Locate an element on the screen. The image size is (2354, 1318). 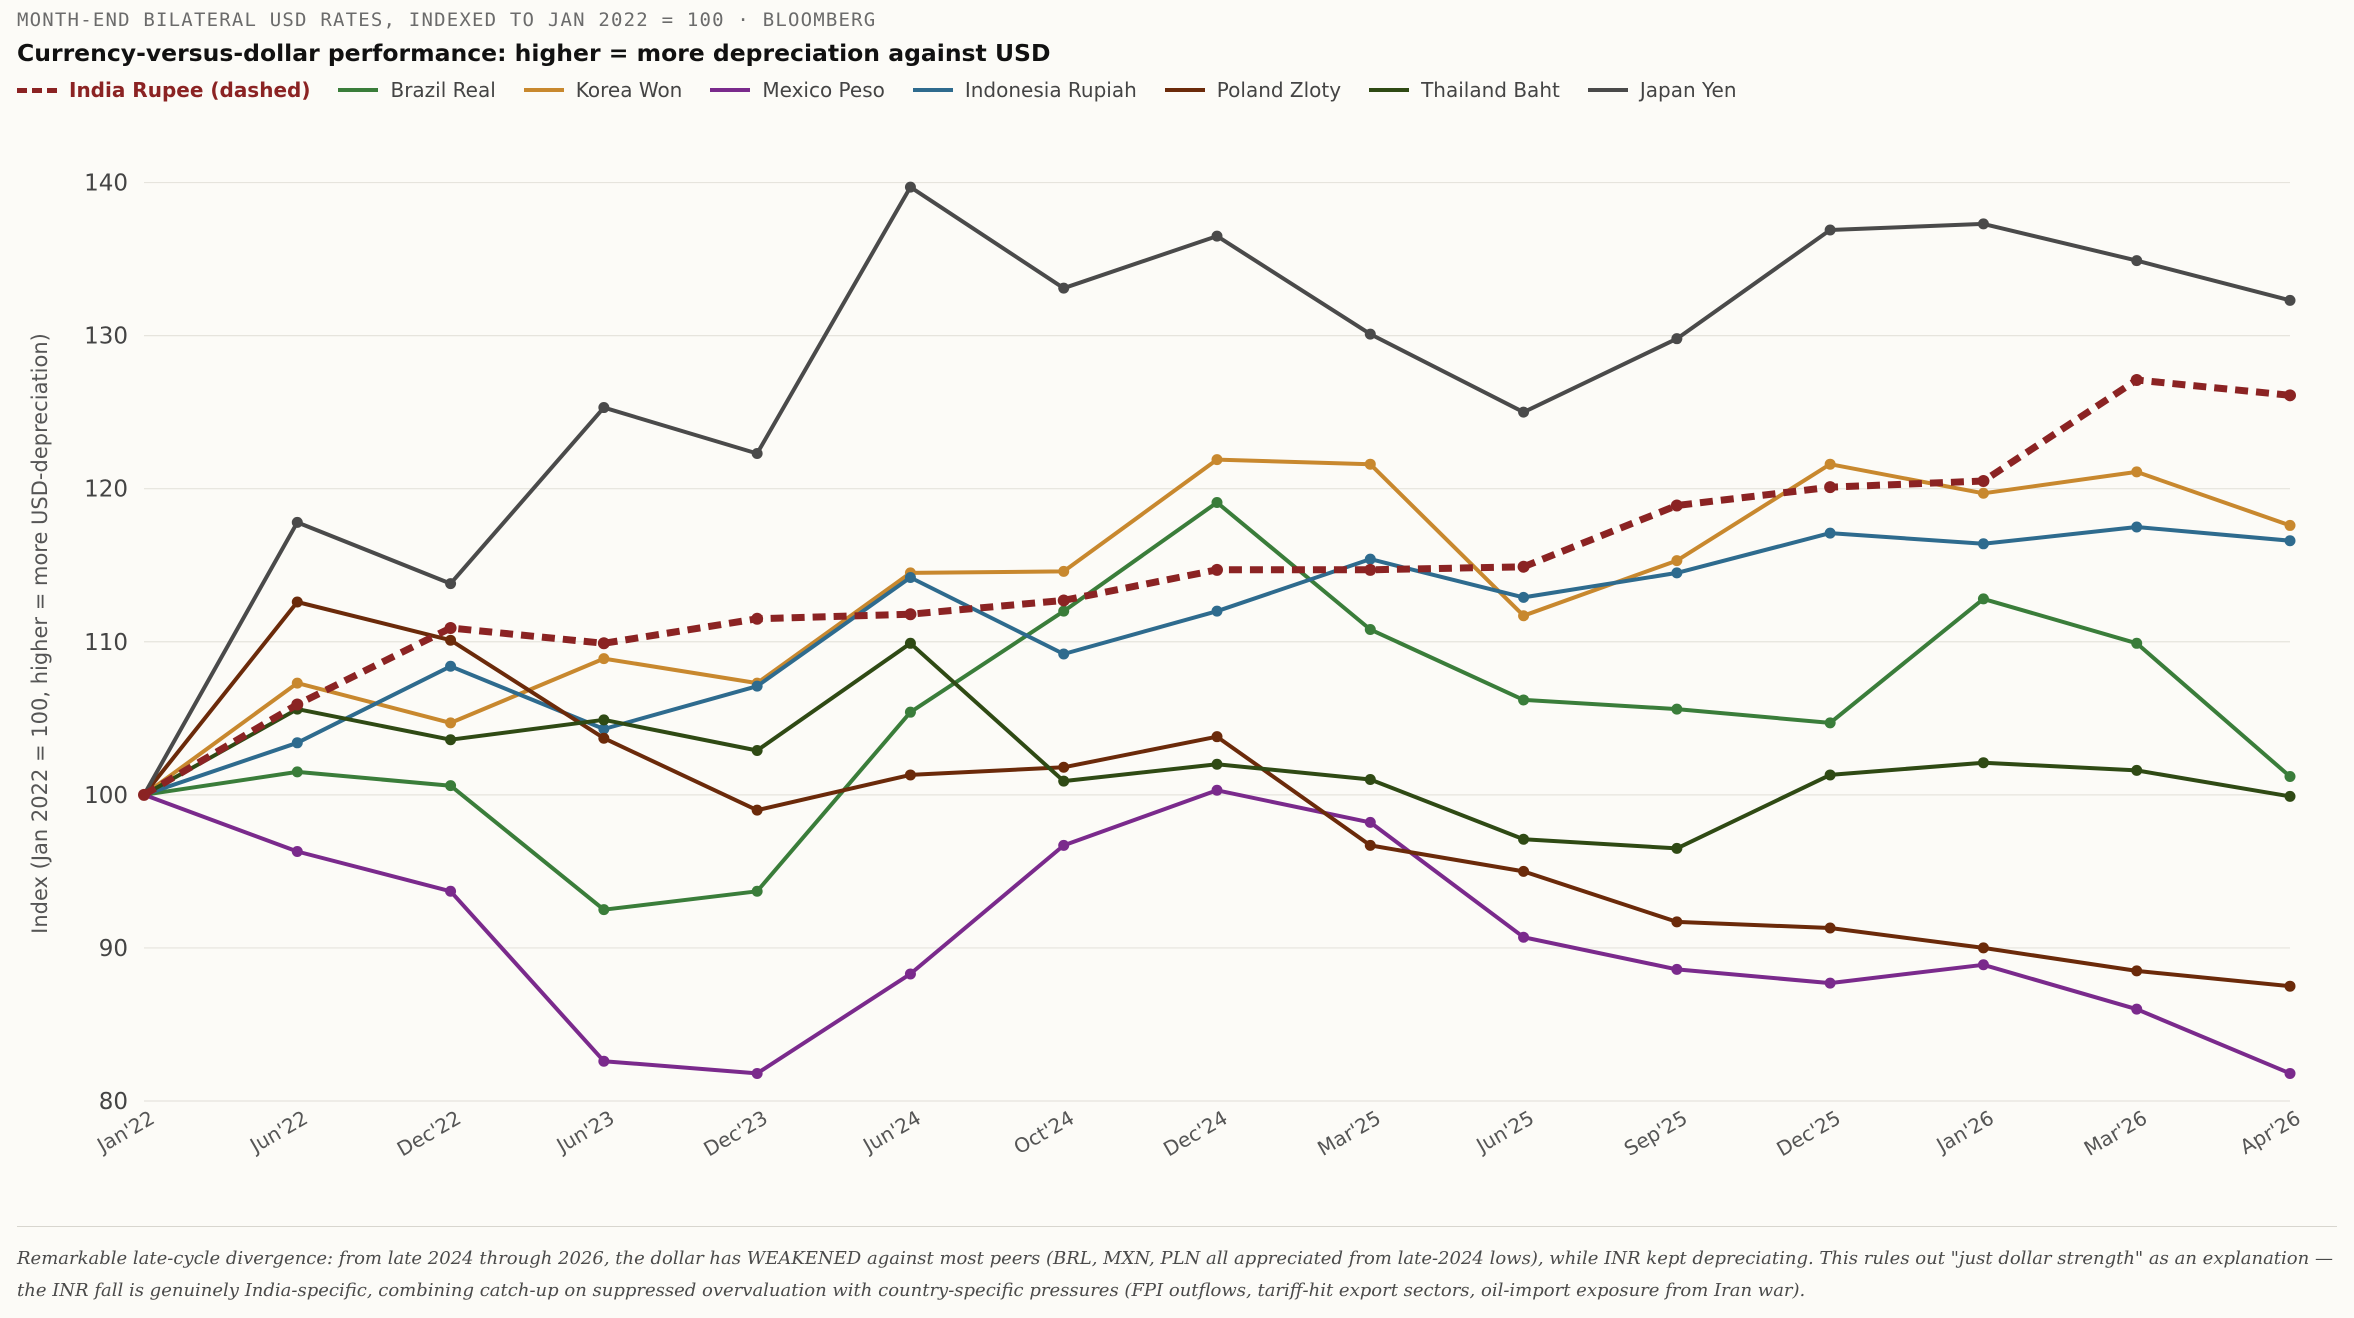
legend-item-japan-yen: Japan Yen is located at coordinates (1662, 90).